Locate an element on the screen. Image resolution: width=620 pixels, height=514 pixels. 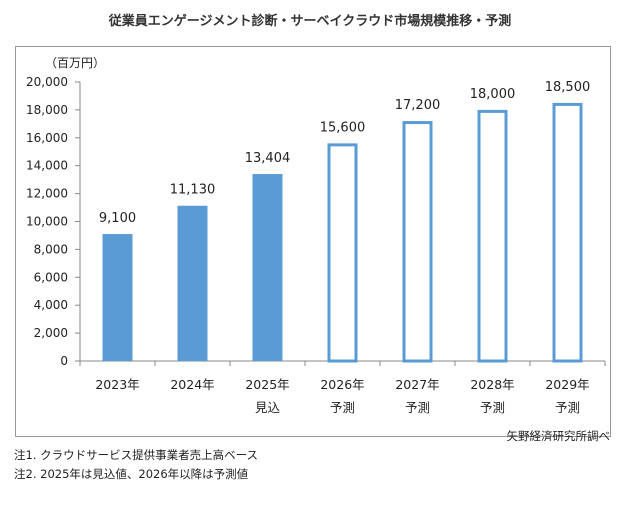
x-tick-label: 2023年 is located at coordinates (117, 384).